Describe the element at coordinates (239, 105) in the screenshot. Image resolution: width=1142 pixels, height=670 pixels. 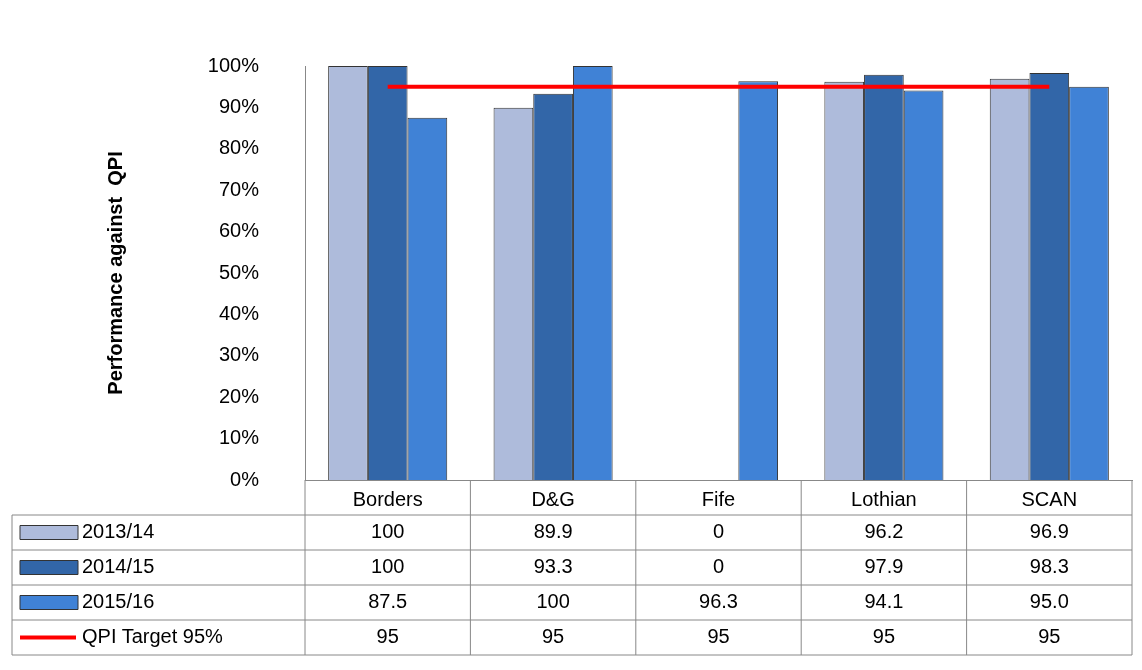
I see `y-tick-label: 90%` at that location.